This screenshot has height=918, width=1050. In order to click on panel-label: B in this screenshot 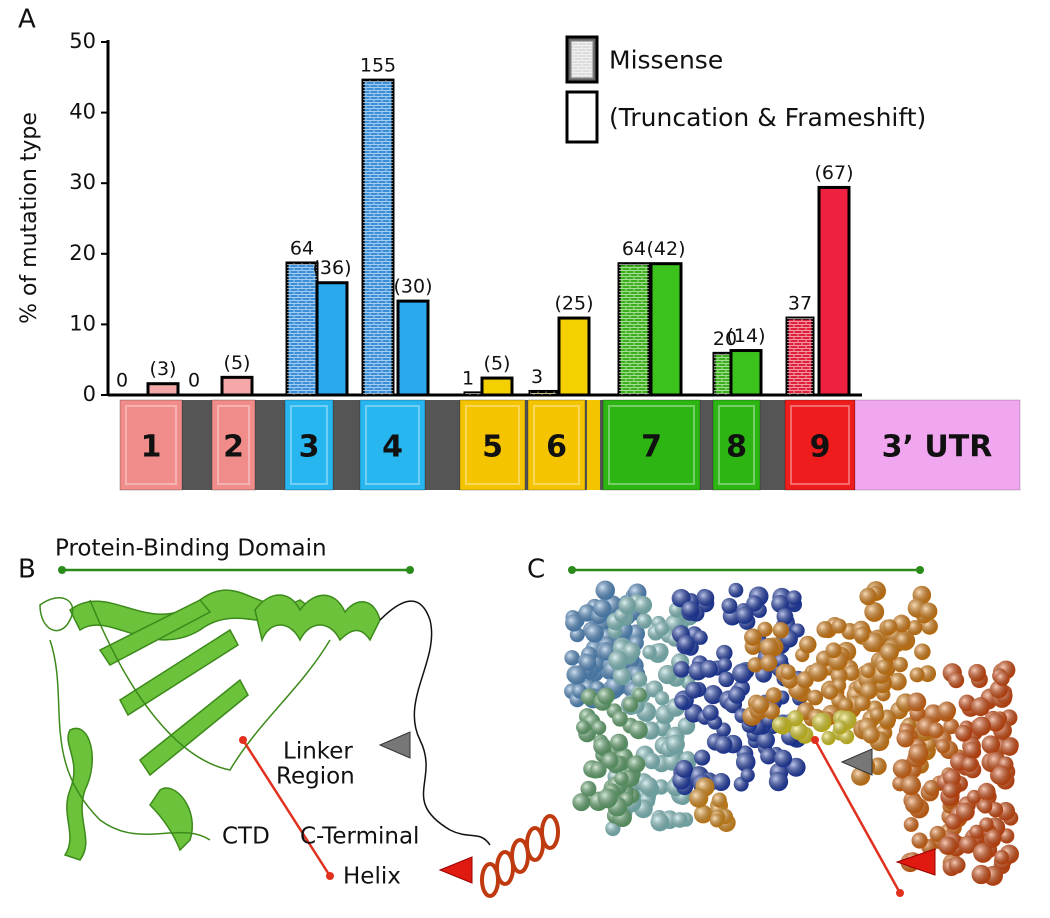, I will do `click(27, 570)`.